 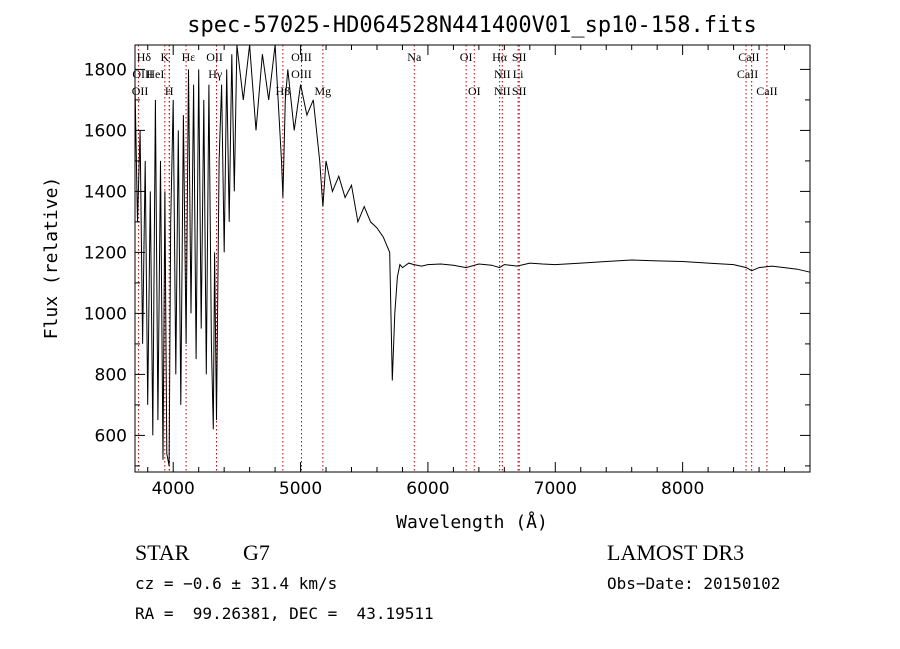 I want to click on redshift-label: cz = −0.6 ± 31.4 km/s, so click(x=236, y=583).